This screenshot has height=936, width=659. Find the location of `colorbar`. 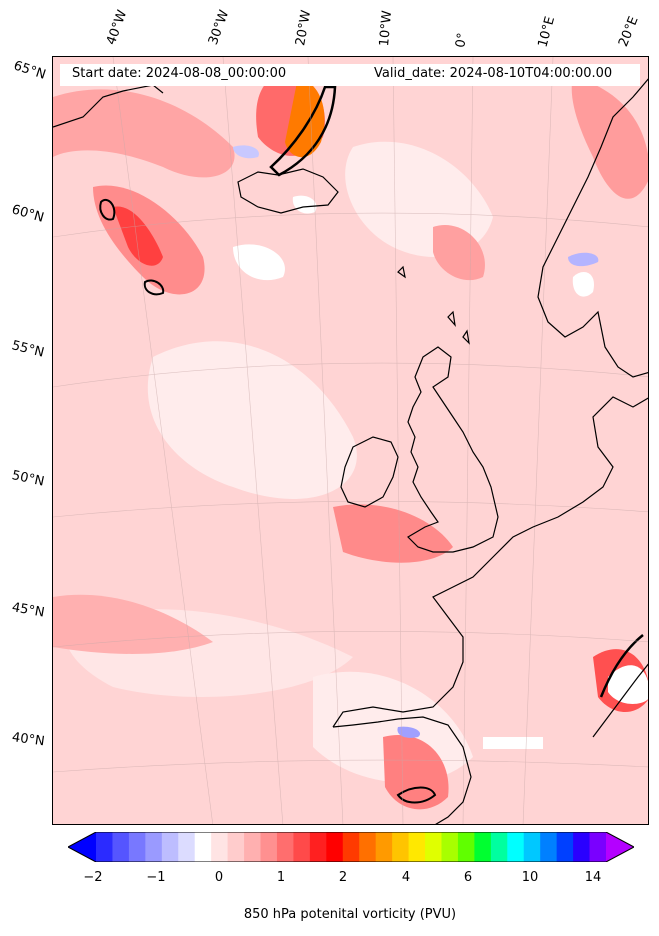

colorbar is located at coordinates (351, 847).